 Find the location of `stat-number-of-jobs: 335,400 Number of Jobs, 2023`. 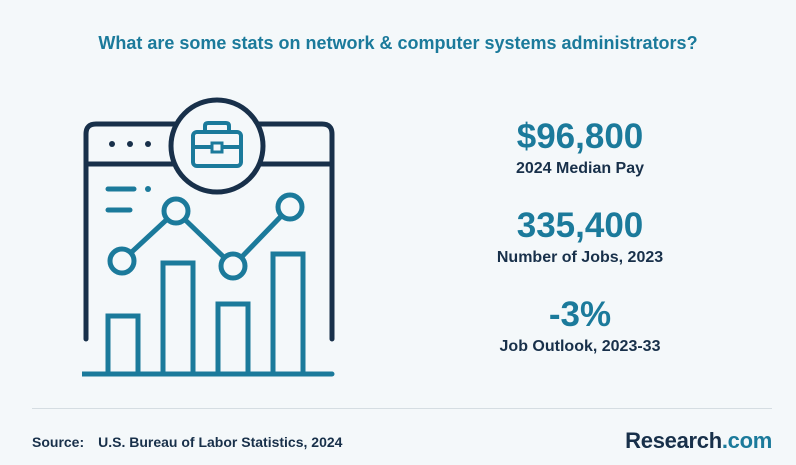

stat-number-of-jobs: 335,400 Number of Jobs, 2023 is located at coordinates (580, 237).